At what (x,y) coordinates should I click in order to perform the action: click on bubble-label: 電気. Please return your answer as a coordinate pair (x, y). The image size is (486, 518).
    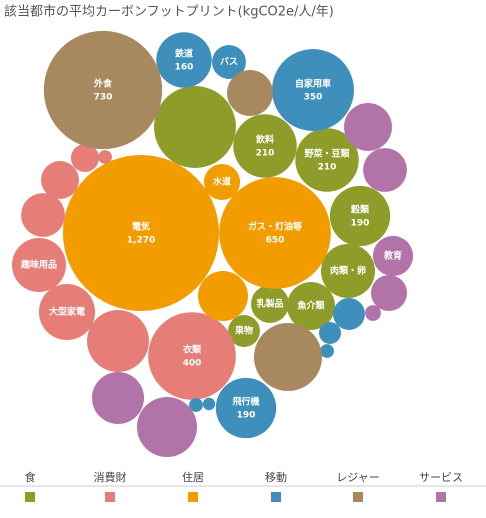
    Looking at the image, I should click on (141, 227).